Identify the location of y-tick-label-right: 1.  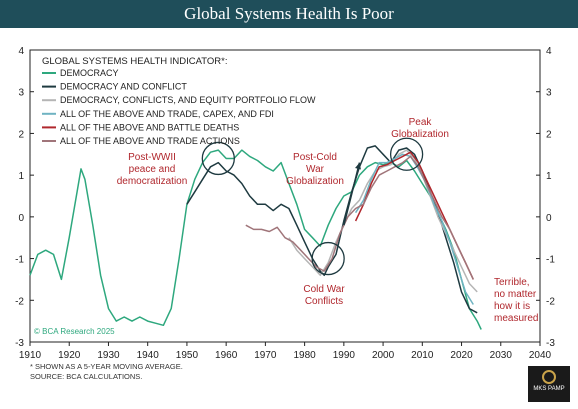
(549, 176).